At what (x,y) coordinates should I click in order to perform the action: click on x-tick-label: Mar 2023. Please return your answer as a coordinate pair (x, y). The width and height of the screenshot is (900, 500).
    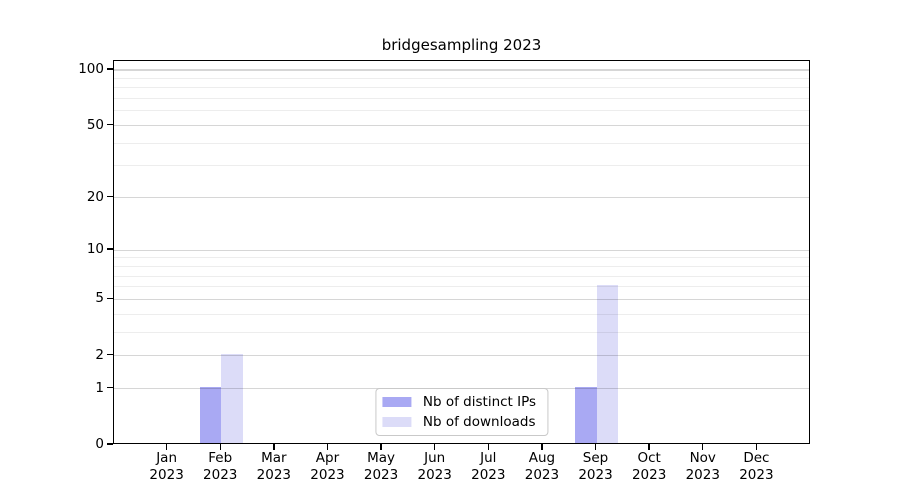
    Looking at the image, I should click on (274, 467).